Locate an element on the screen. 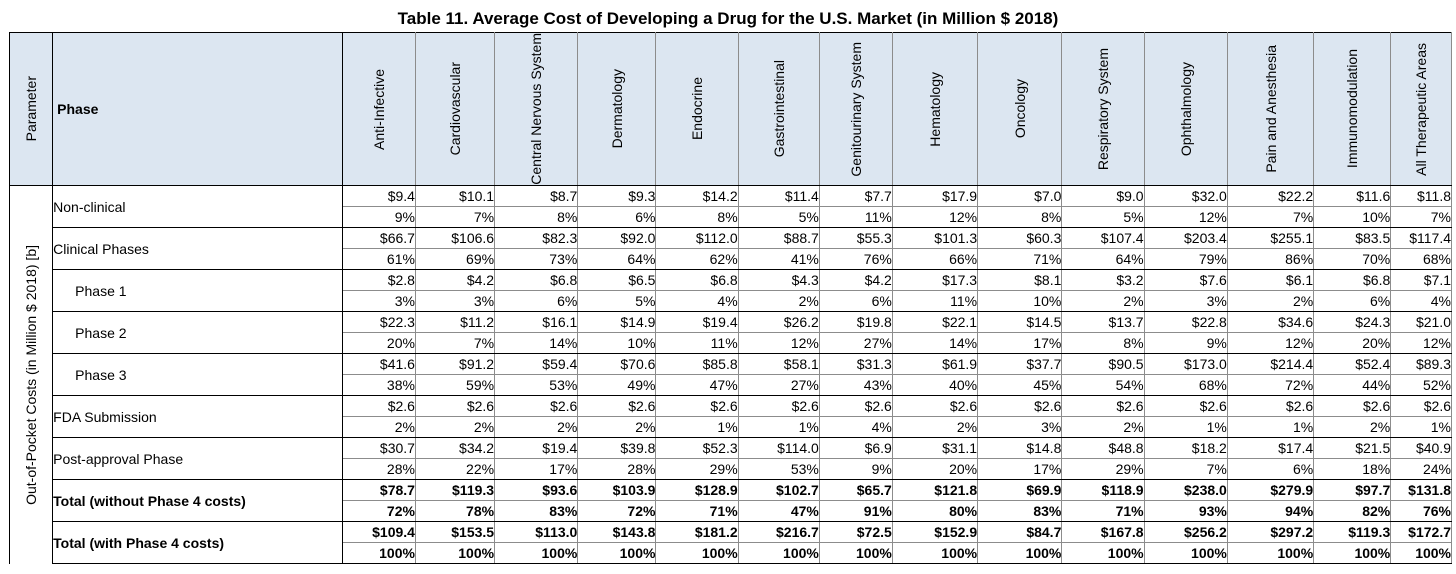  percent-cell: 43% is located at coordinates (855, 385).